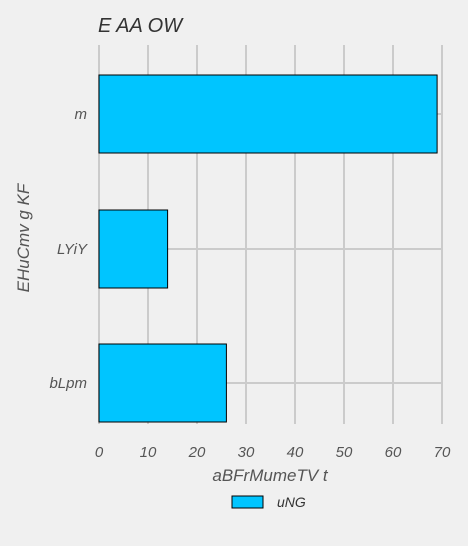  I want to click on y-tick-label: bLpm, so click(68, 383).